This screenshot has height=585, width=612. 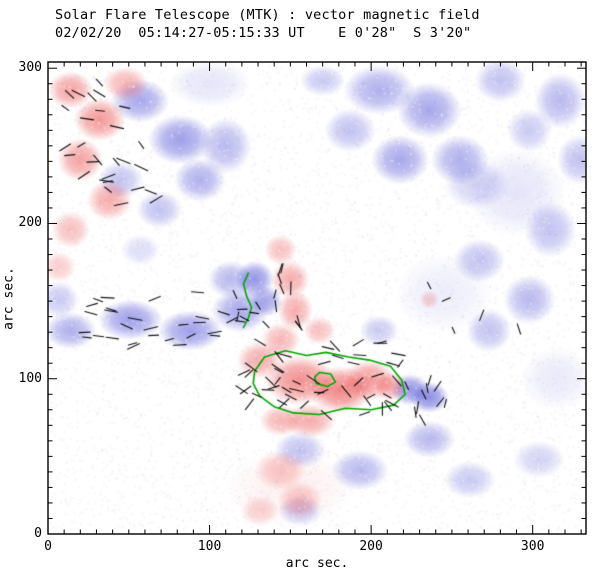 What do you see at coordinates (317, 563) in the screenshot?
I see `x-axis-label: arc sec.` at bounding box center [317, 563].